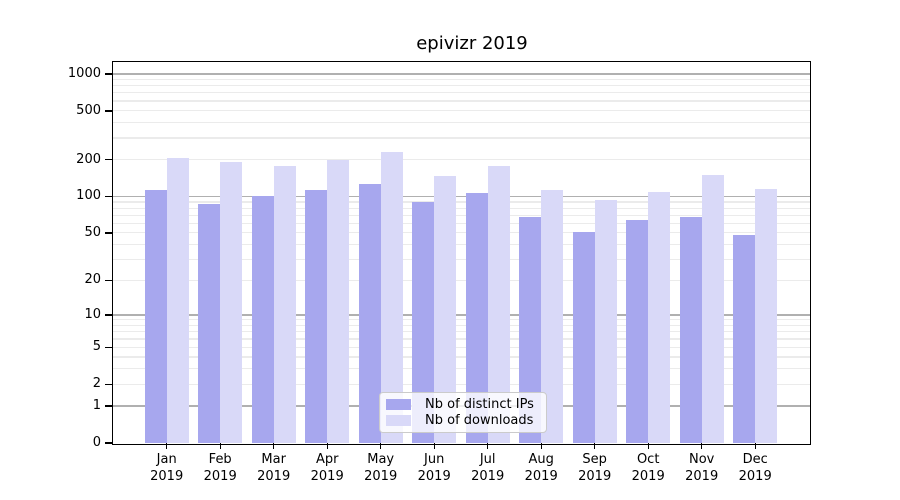 The width and height of the screenshot is (900, 500). What do you see at coordinates (583, 337) in the screenshot?
I see `bar-distinct-ips-sep` at bounding box center [583, 337].